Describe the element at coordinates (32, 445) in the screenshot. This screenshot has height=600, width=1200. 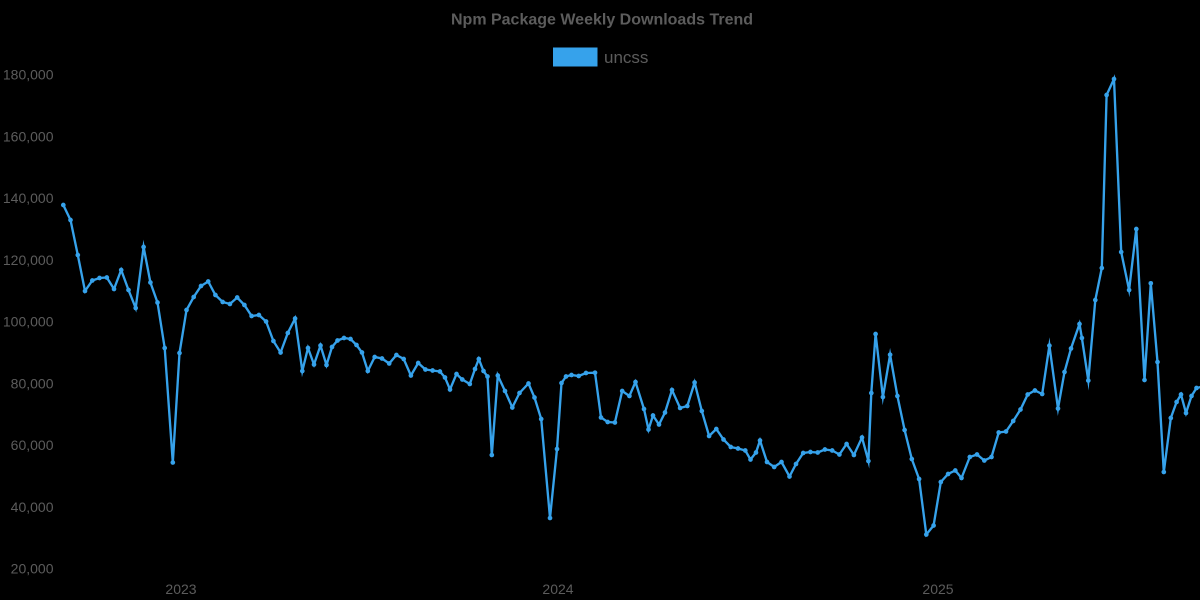
I see `svg-text: 60,000` at that location.